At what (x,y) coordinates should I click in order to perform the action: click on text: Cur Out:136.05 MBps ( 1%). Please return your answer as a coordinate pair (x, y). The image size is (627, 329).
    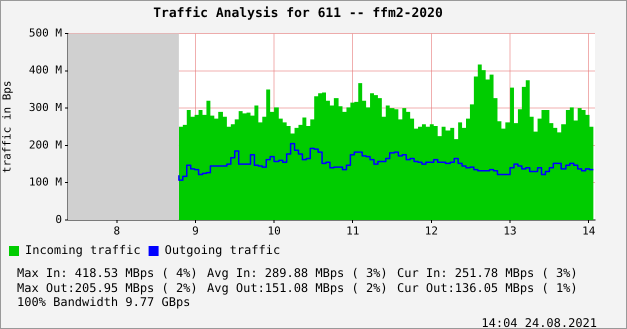
    Looking at the image, I should click on (488, 287).